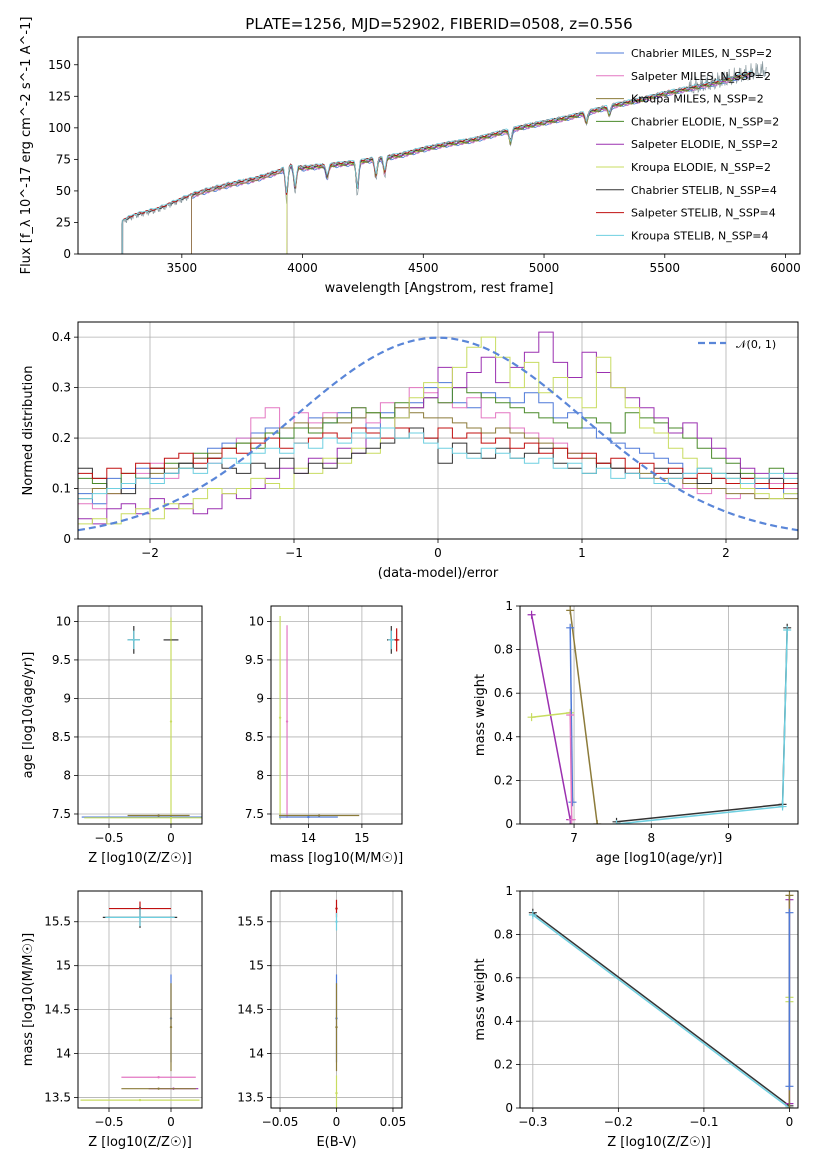 This screenshot has width=819, height=1170. Describe the element at coordinates (503, 737) in the screenshot. I see `y-tick-label: 0.4` at that location.